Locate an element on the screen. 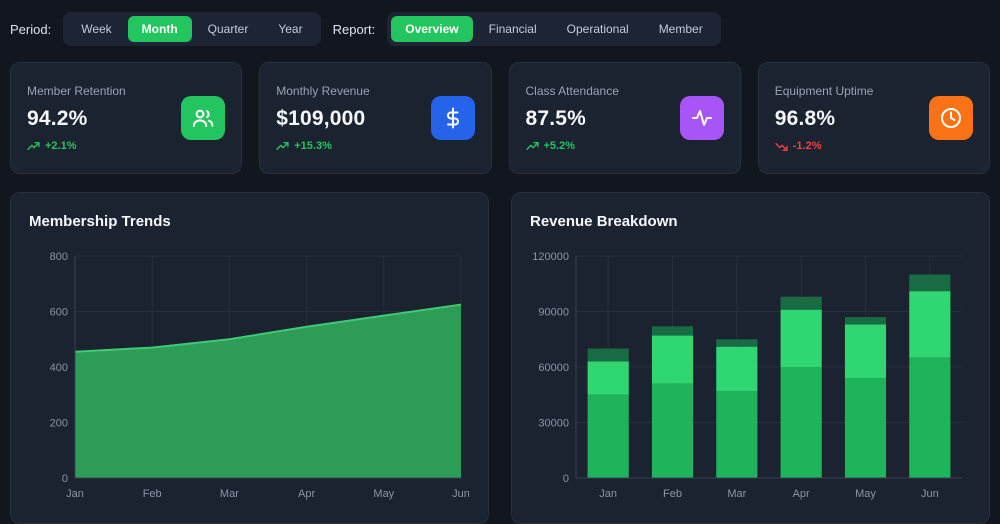 The image size is (1000, 524). report-operational-button: Operational is located at coordinates (598, 29).